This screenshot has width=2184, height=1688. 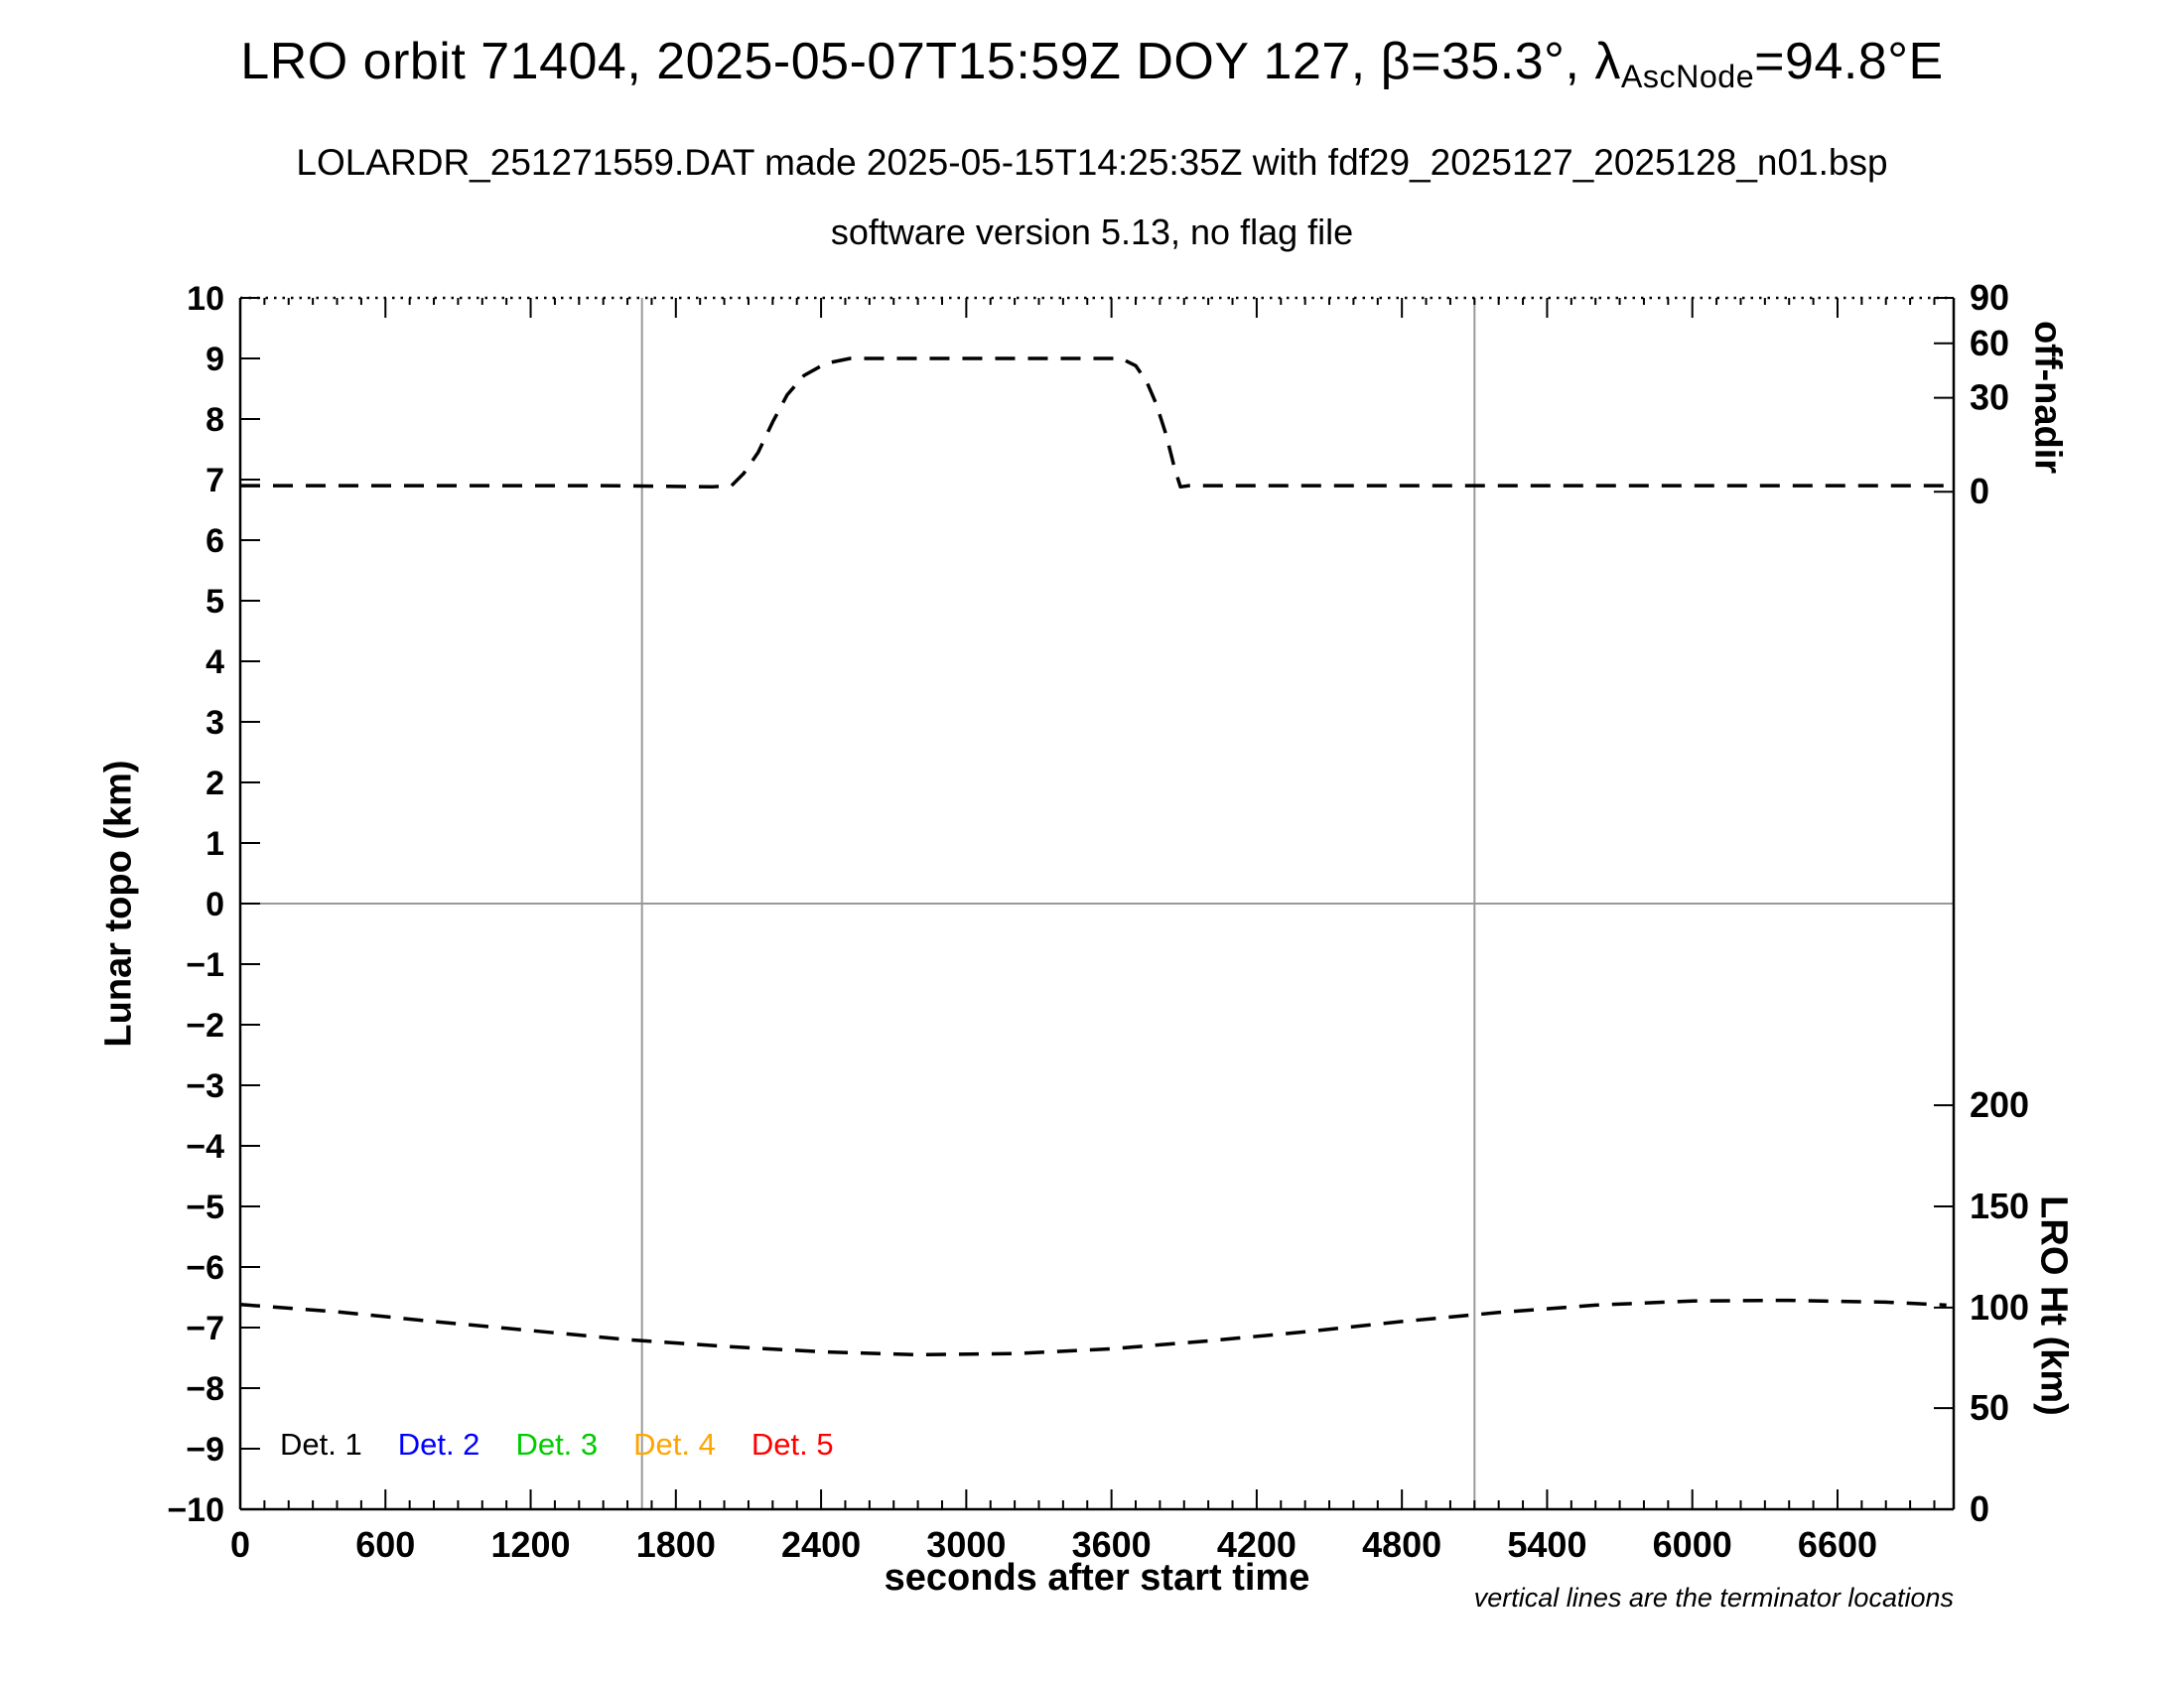 What do you see at coordinates (1092, 231) in the screenshot?
I see `subtitle-software-version: software version 5.13, no flag file` at bounding box center [1092, 231].